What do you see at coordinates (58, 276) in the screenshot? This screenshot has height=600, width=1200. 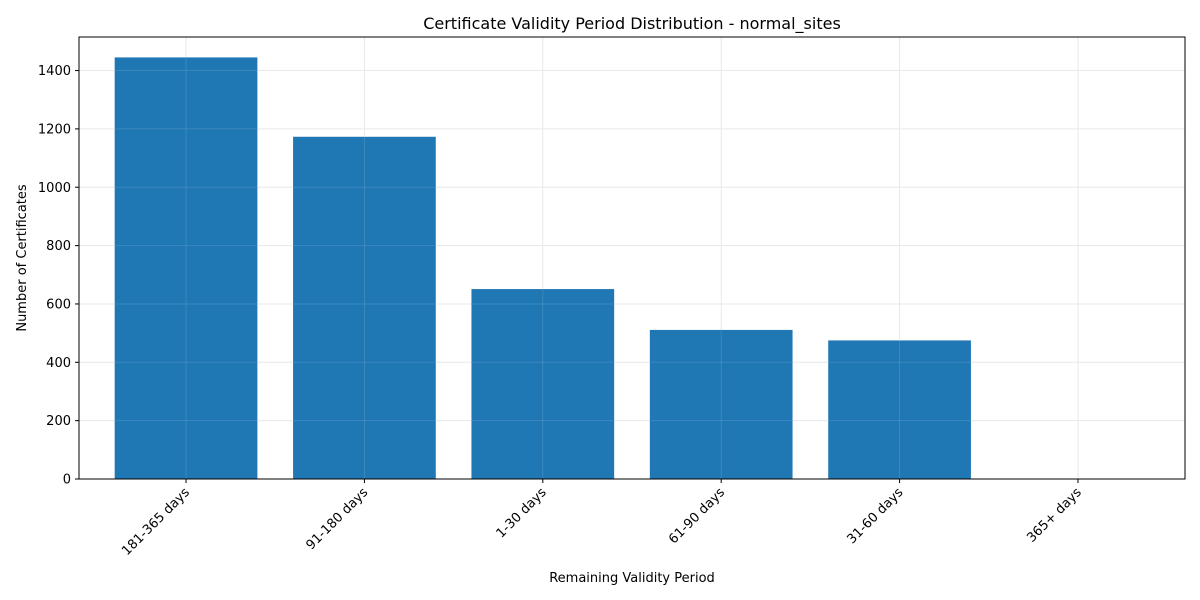 I see `y-axis: 0 200 400 600 800 1000 1200 1400` at bounding box center [58, 276].